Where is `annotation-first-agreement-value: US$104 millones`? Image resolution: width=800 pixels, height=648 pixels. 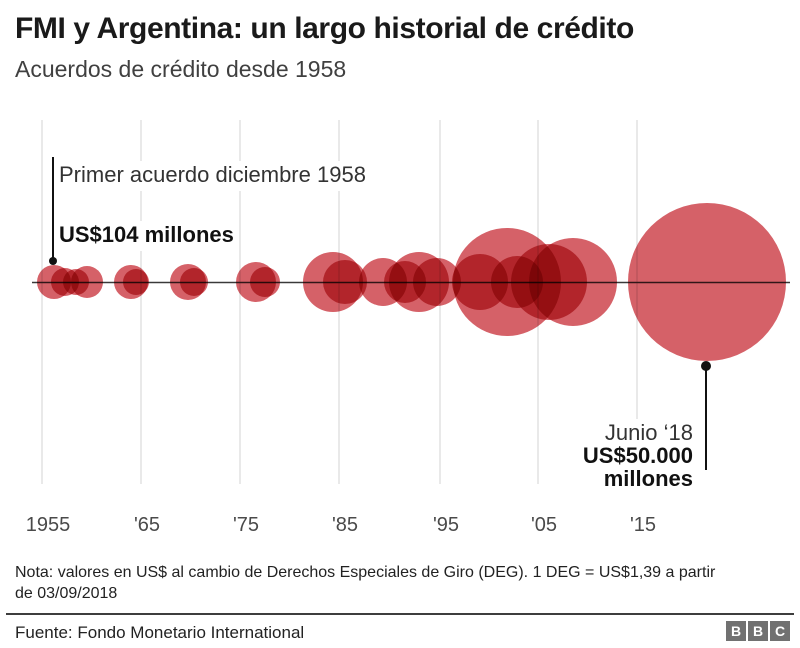
annotation-first-agreement-value: US$104 millones is located at coordinates (146, 236).